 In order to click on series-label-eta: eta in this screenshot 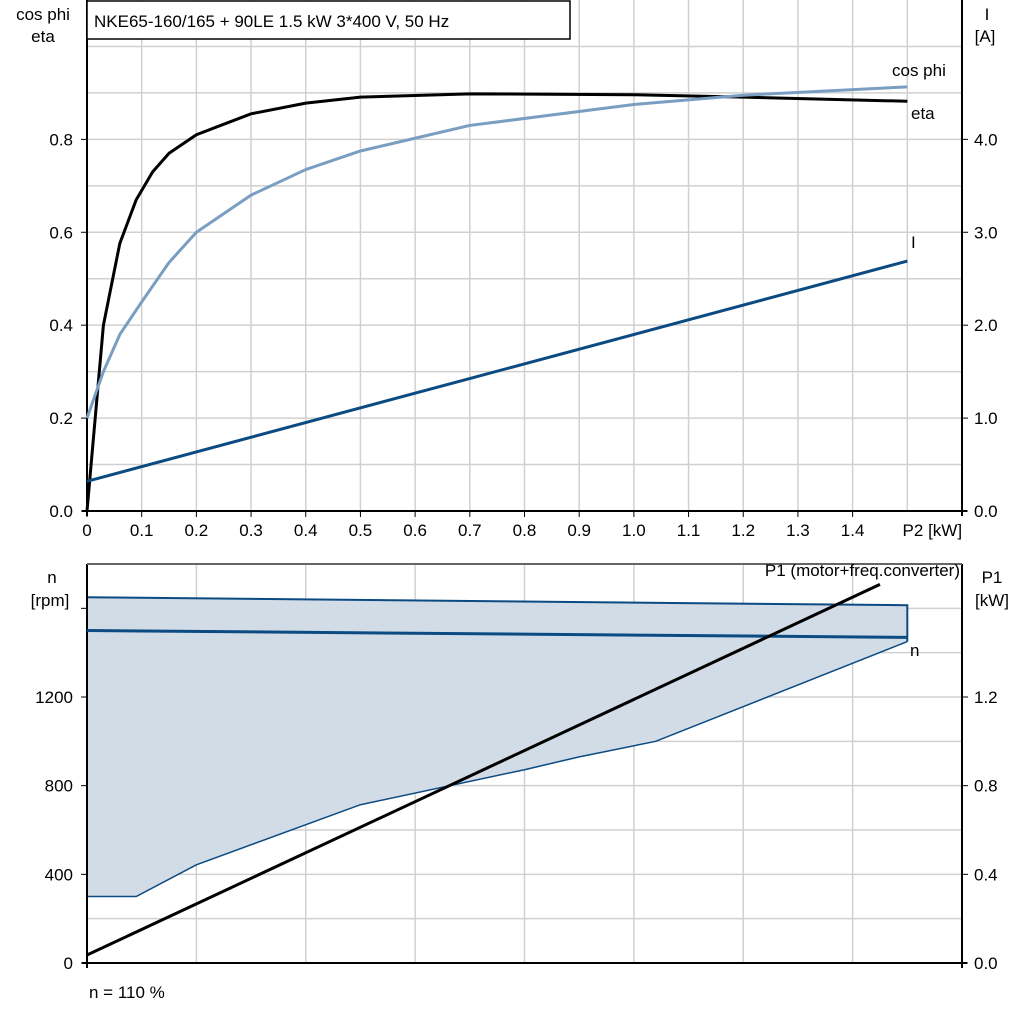, I will do `click(923, 113)`.